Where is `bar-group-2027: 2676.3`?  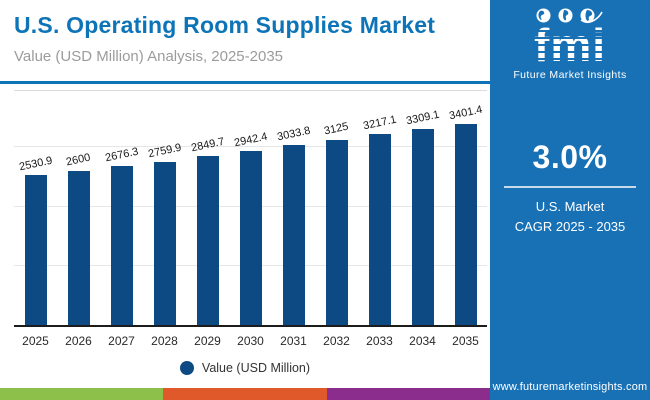 bar-group-2027: 2676.3 is located at coordinates (121, 208).